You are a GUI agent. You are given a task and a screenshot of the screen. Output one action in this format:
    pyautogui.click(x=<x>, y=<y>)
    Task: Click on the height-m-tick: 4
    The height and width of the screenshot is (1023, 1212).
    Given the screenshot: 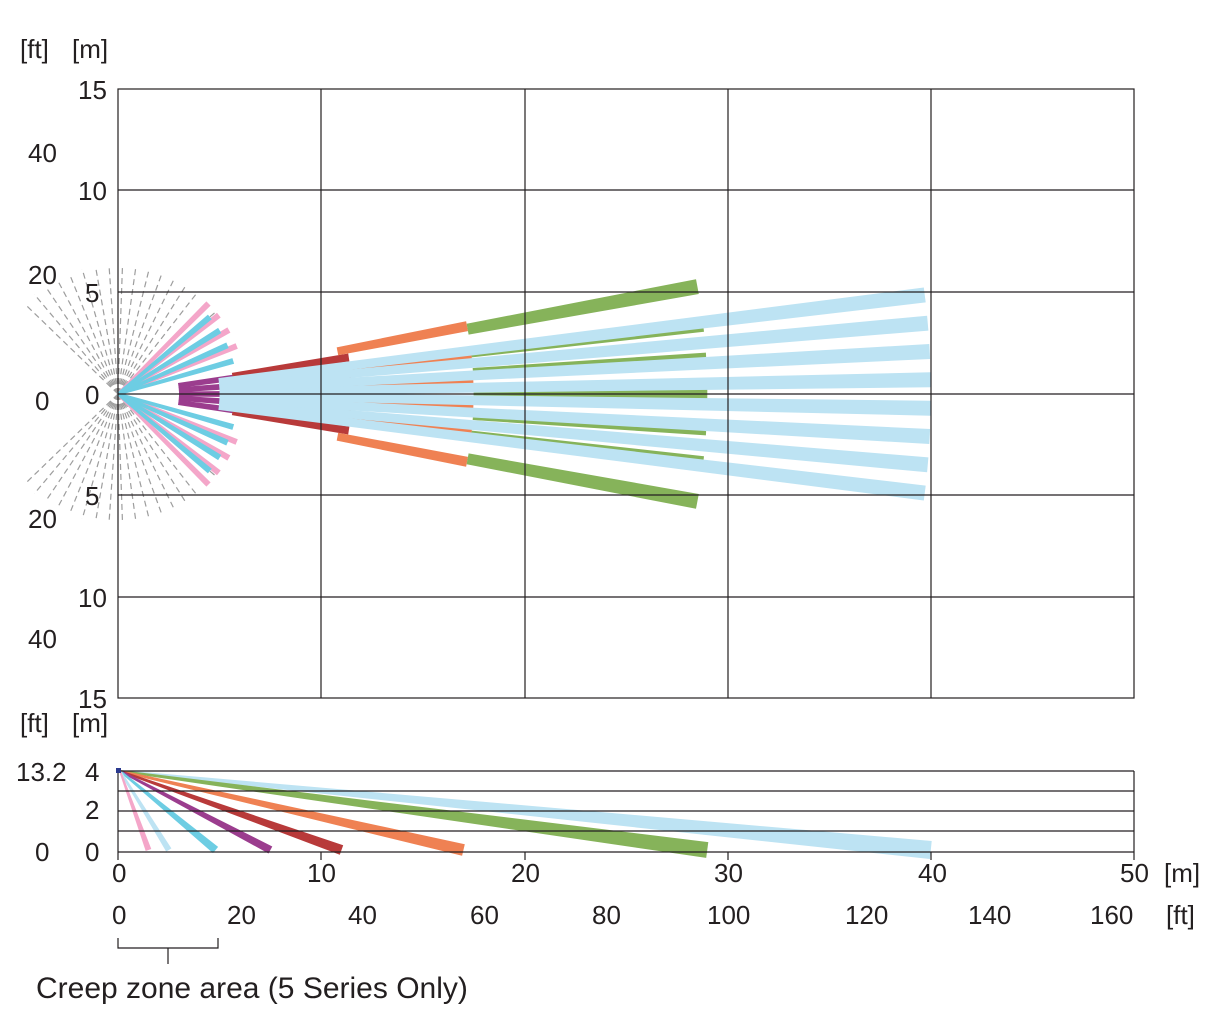 What is the action you would take?
    pyautogui.click(x=92, y=772)
    